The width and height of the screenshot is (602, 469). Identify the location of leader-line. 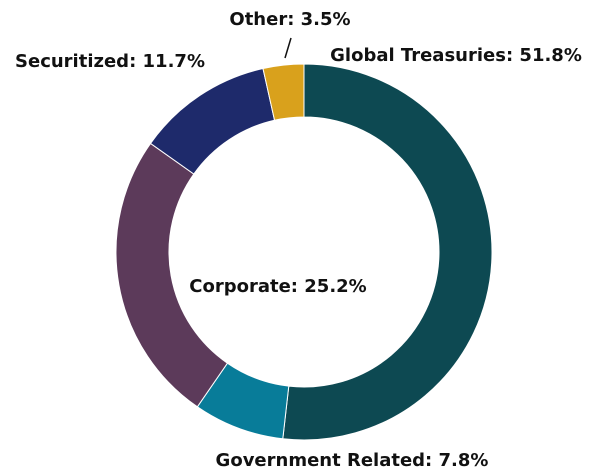
(288, 48).